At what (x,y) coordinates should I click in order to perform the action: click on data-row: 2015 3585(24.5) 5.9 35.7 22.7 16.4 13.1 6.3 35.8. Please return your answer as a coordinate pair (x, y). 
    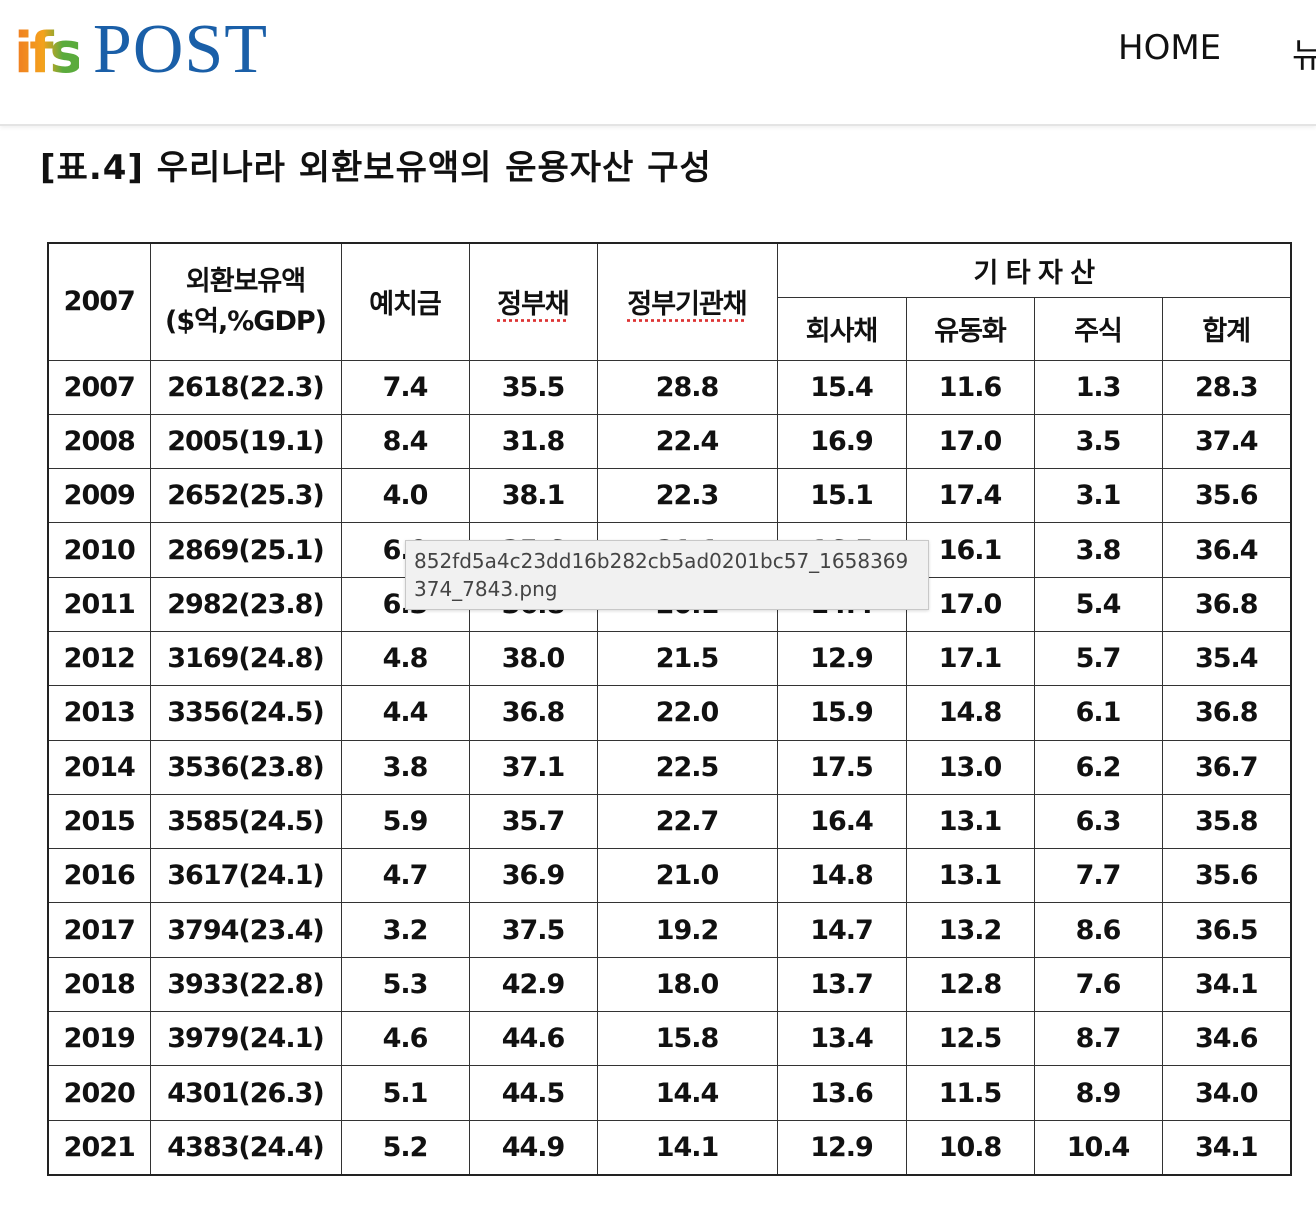
    Looking at the image, I should click on (669, 821).